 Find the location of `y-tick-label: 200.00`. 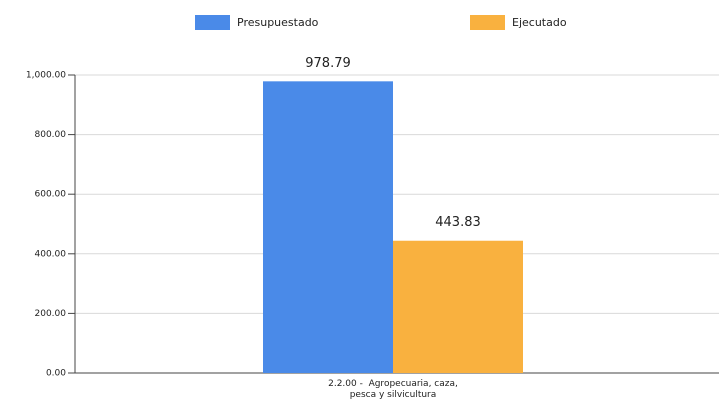

y-tick-label: 200.00 is located at coordinates (51, 314).